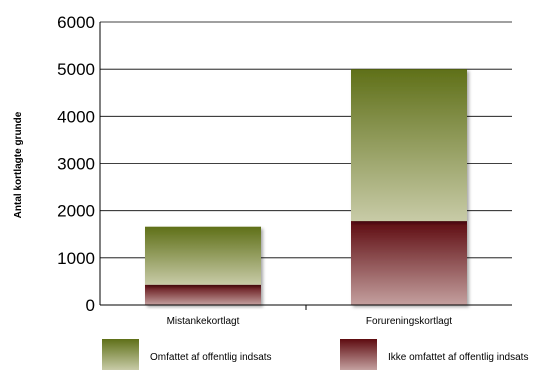 Image resolution: width=547 pixels, height=371 pixels. I want to click on legend-label: Ikke omfattet af offentlig indsats, so click(458, 357).